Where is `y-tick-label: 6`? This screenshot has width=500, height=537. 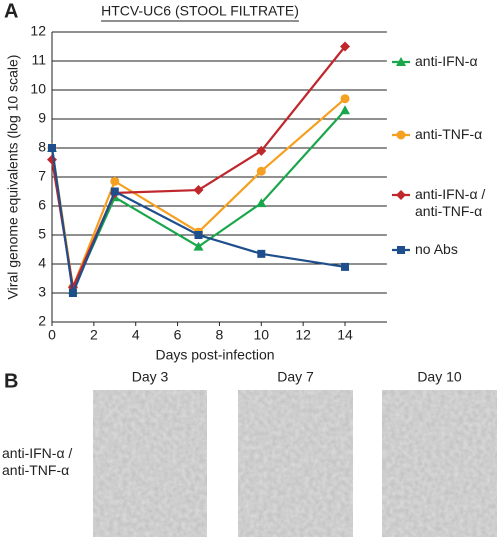
y-tick-label: 6 is located at coordinates (42, 205).